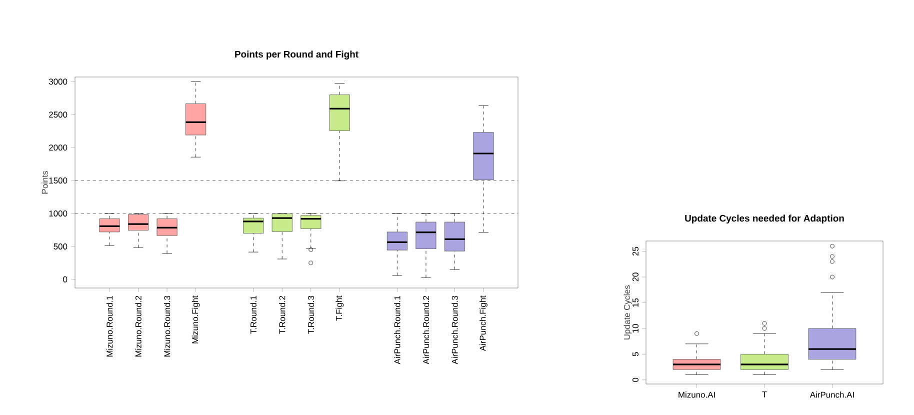  I want to click on x-tick-label: AirPunch.Fight, so click(484, 324).